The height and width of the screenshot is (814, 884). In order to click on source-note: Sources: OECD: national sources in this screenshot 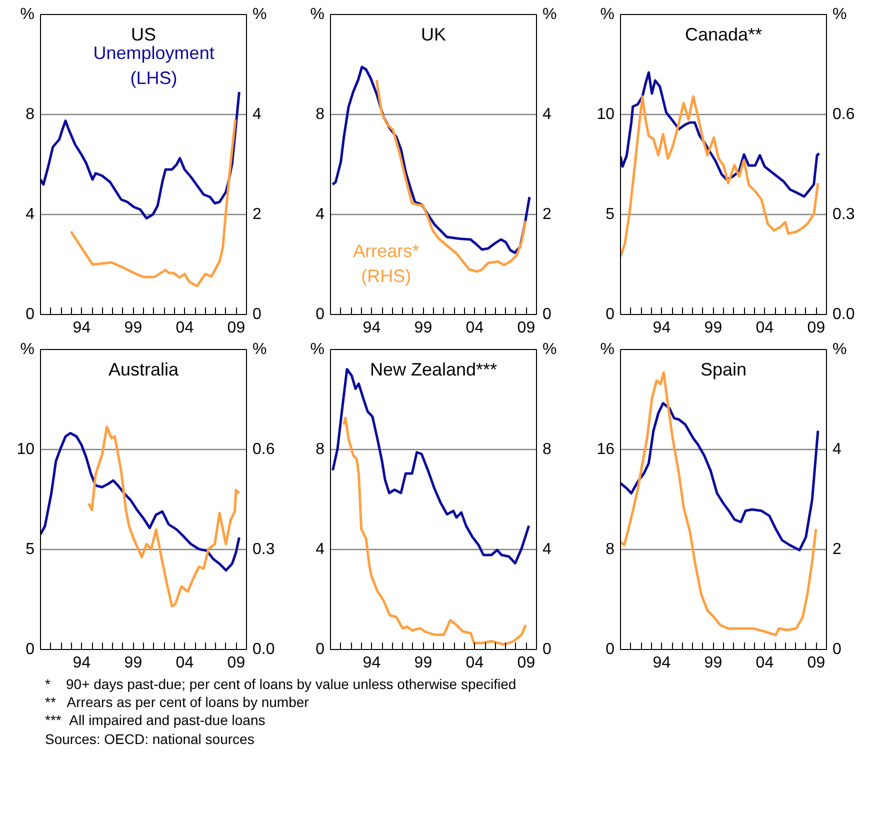, I will do `click(149, 738)`.